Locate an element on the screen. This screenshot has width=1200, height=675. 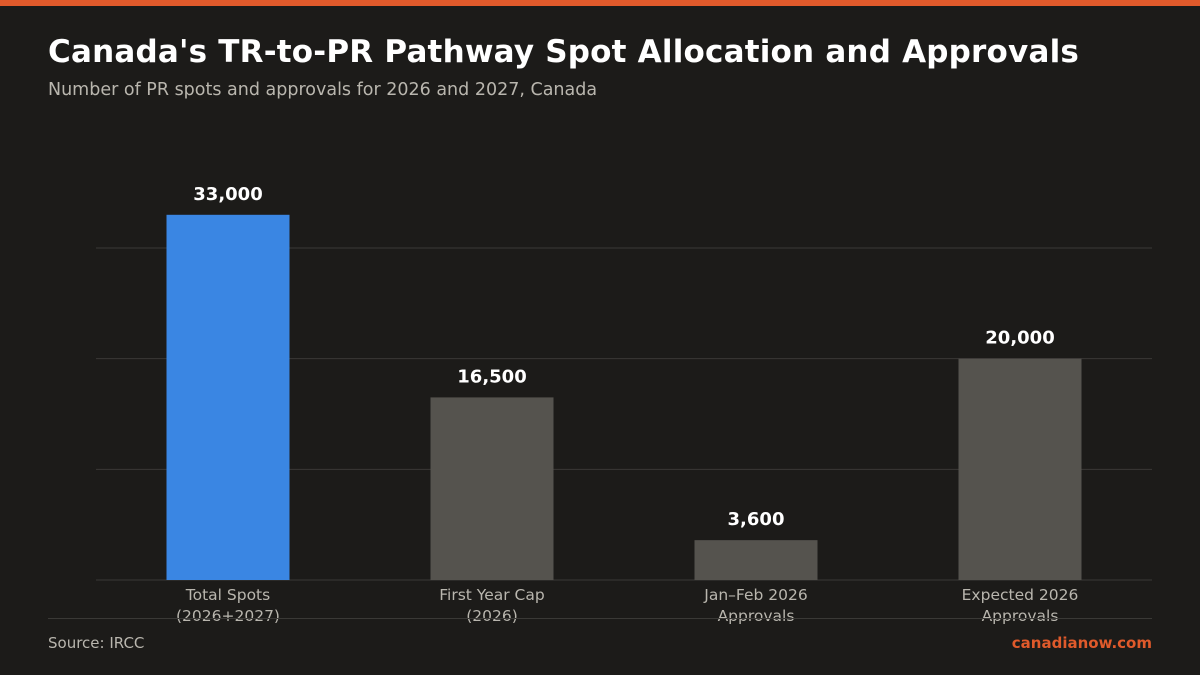
x-tick-label: (2026+2027) is located at coordinates (228, 616).